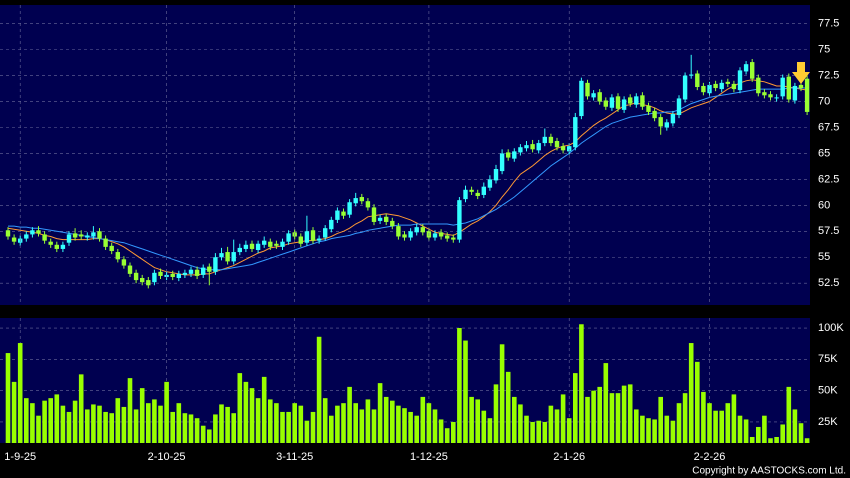 The image size is (850, 478). What do you see at coordinates (828, 75) in the screenshot?
I see `y-tick-label: 72.5` at bounding box center [828, 75].